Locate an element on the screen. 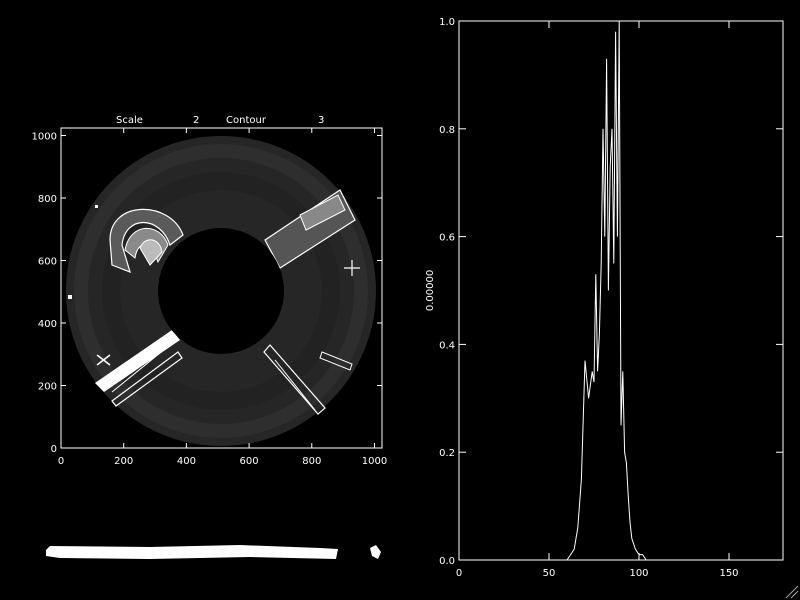 This screenshot has width=800, height=600. chart-y-axis-label: 0.00000 is located at coordinates (430, 290).